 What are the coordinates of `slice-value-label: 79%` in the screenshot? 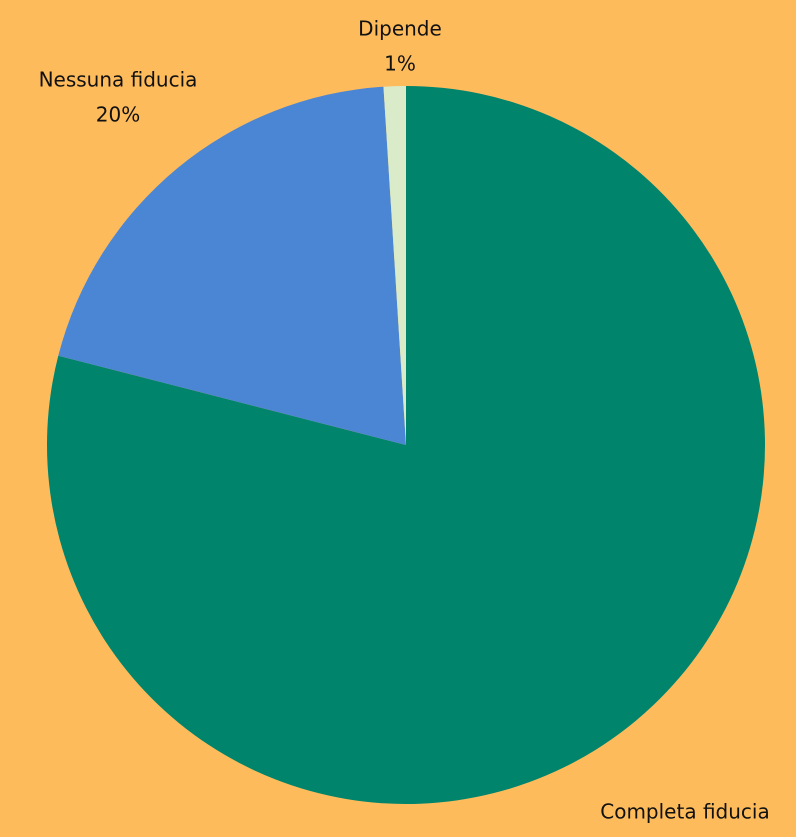 It's located at (685, 836).